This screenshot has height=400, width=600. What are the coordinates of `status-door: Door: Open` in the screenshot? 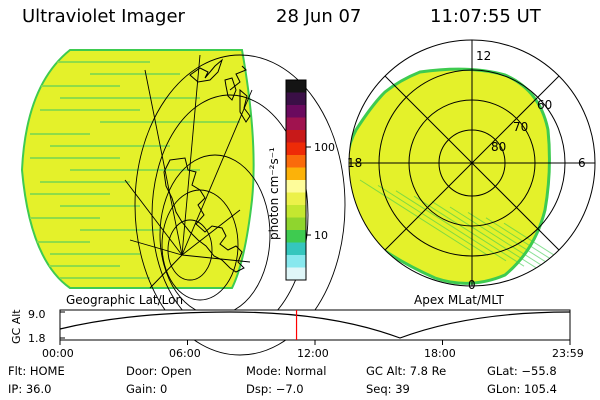 It's located at (159, 371).